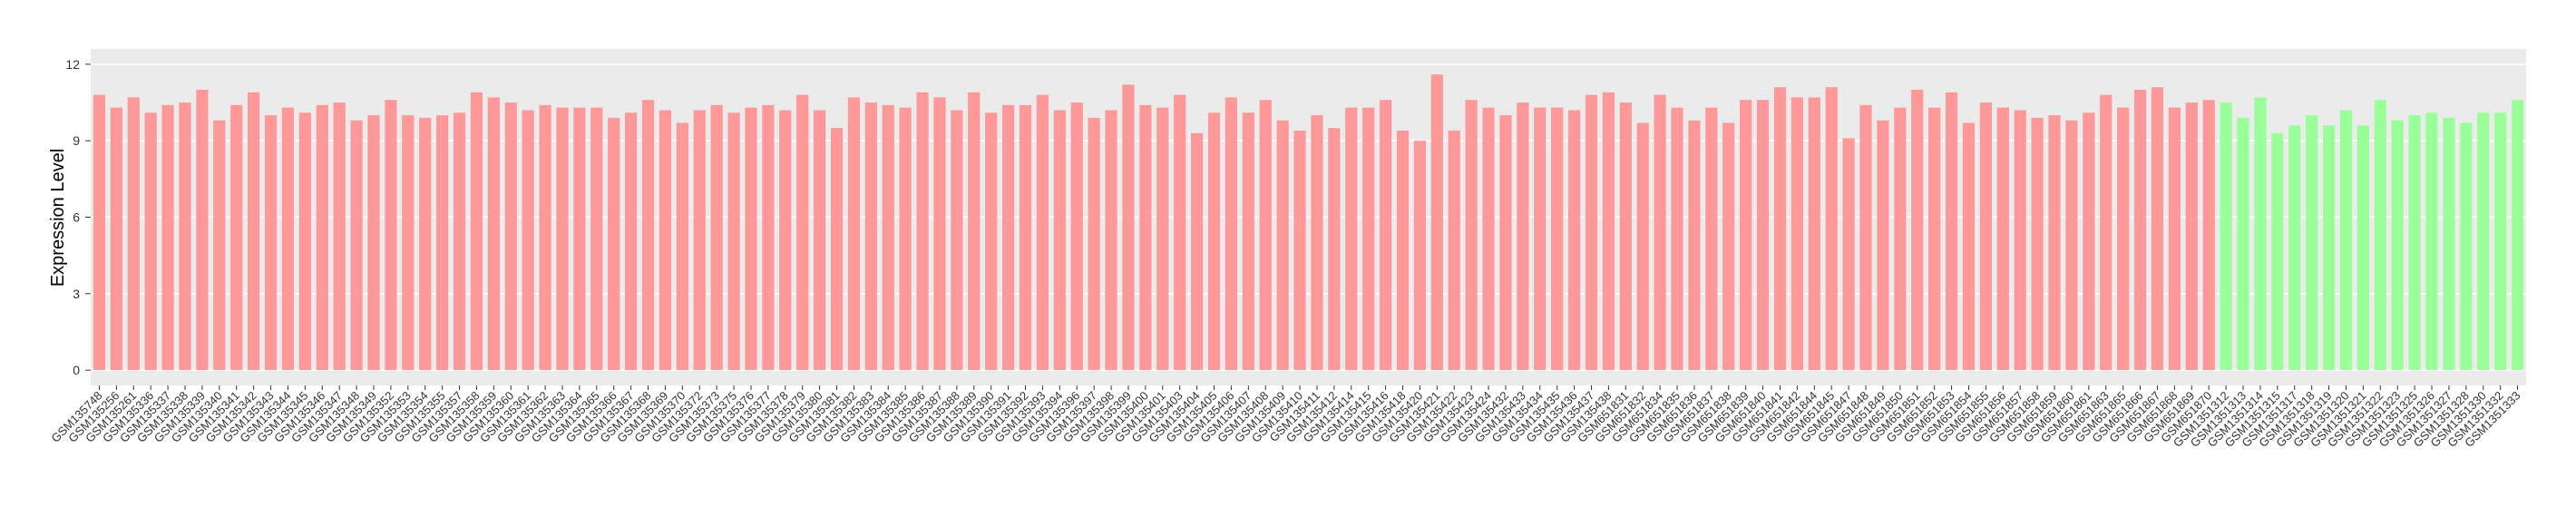 This screenshot has height=526, width=2576. I want to click on y-tick-label: 6, so click(76, 218).